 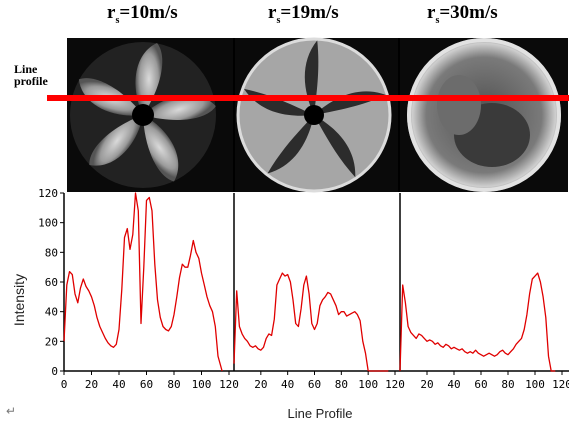 What do you see at coordinates (64, 384) in the screenshot?
I see `x-tick-label: 0` at bounding box center [64, 384].